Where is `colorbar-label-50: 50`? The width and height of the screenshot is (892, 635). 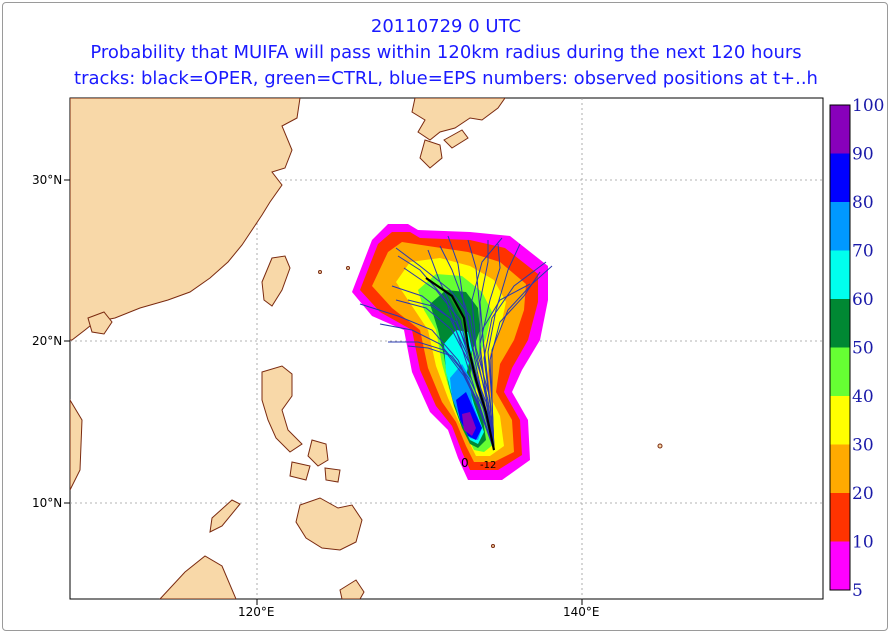
colorbar-label-50: 50 is located at coordinates (863, 349).